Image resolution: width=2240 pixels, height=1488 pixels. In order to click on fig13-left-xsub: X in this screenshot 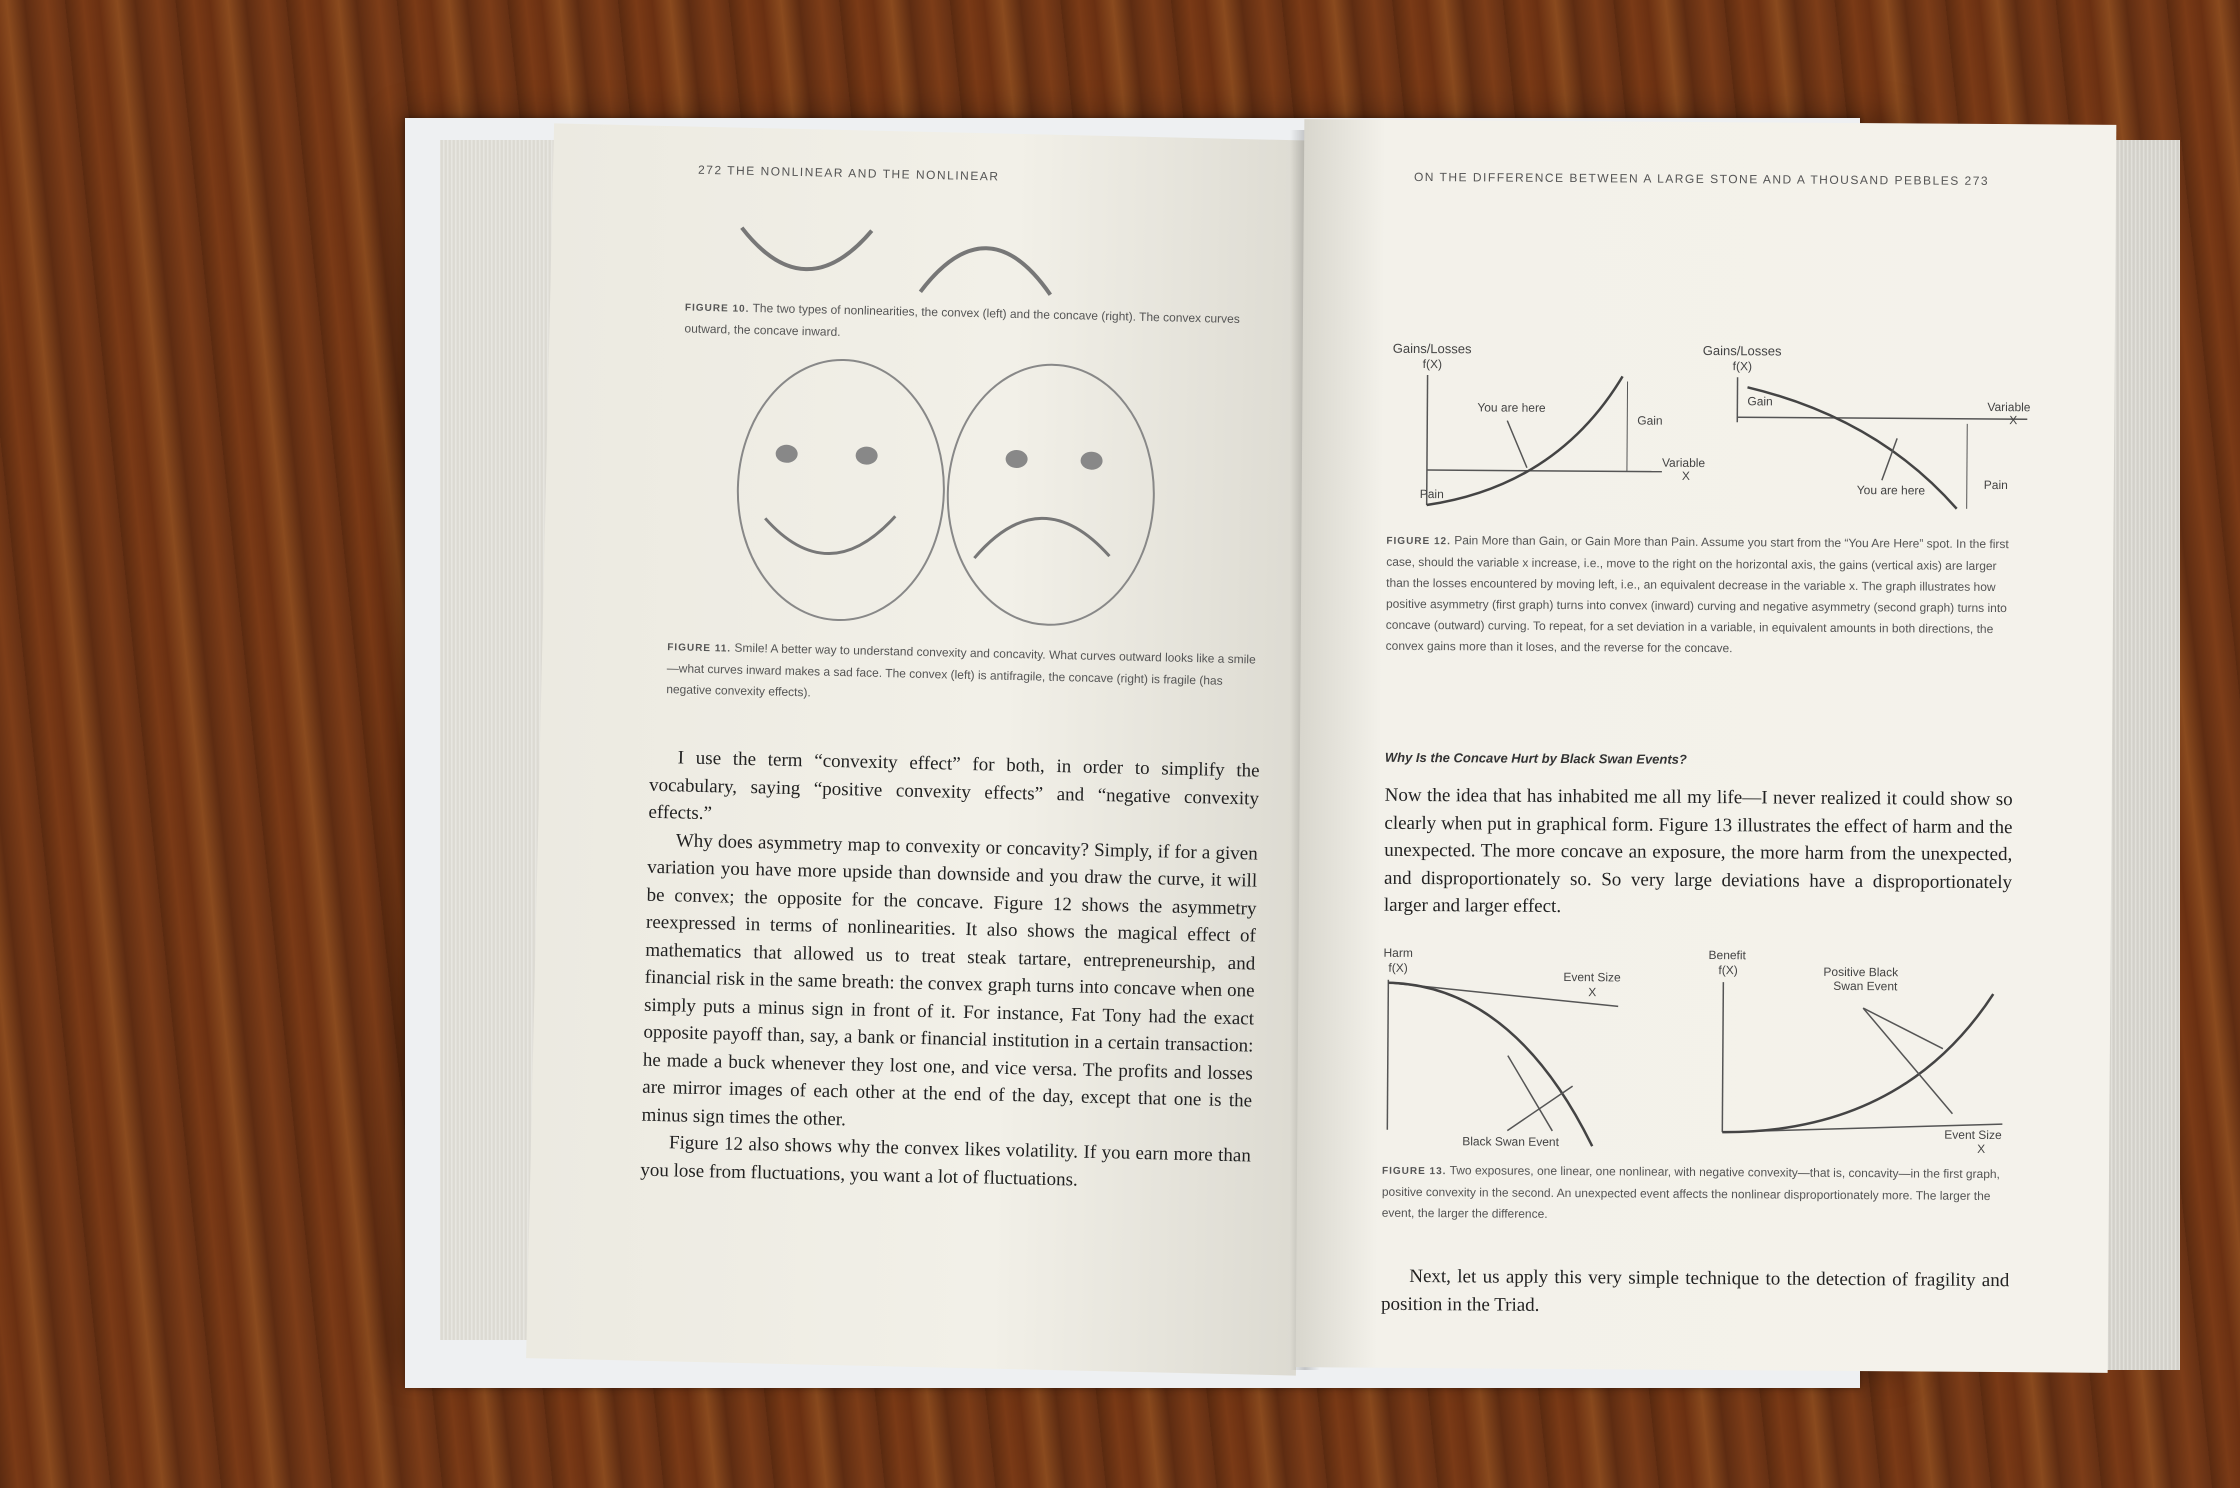, I will do `click(1592, 992)`.